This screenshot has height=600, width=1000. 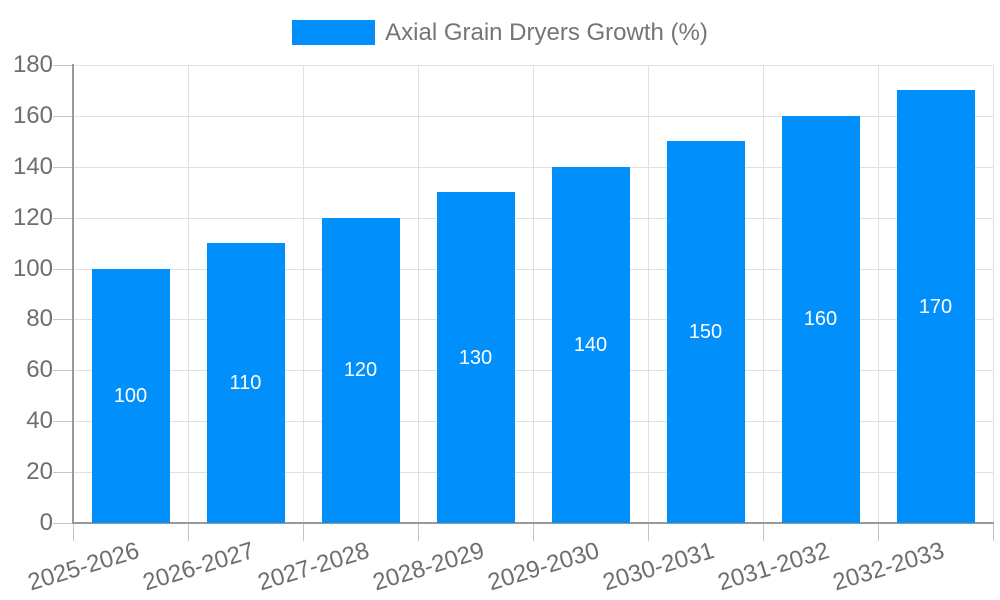 I want to click on y-tick-label: 120, so click(x=32, y=217).